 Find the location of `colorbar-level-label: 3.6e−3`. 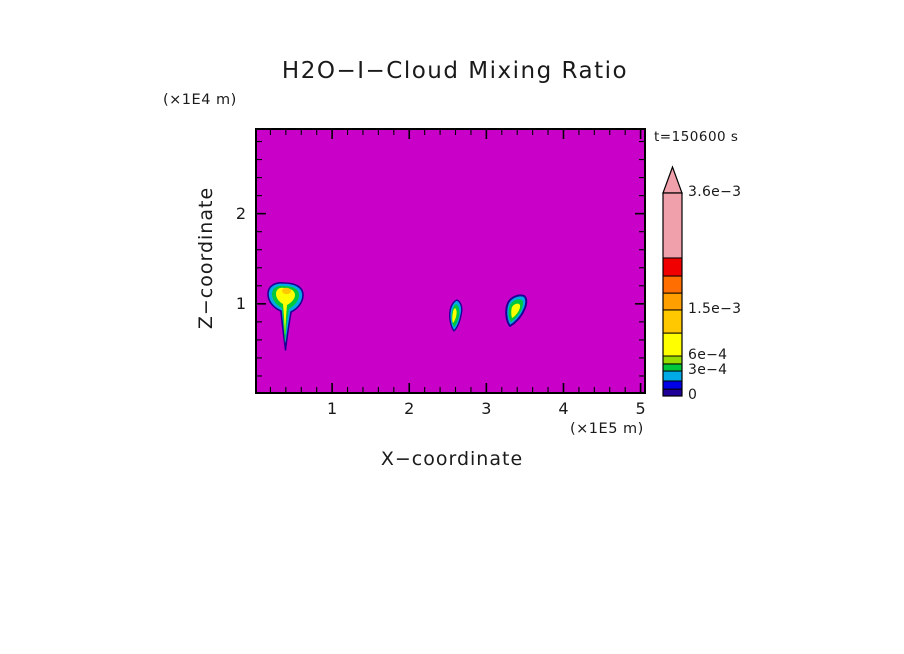

colorbar-level-label: 3.6e−3 is located at coordinates (715, 192).